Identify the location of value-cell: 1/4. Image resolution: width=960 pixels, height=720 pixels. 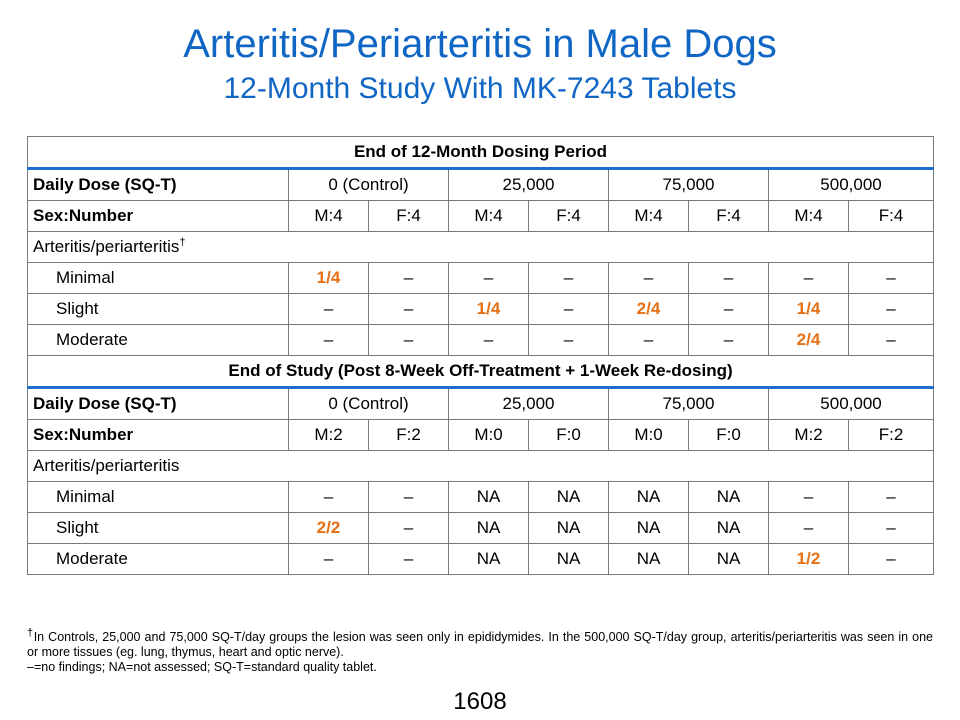
(328, 278).